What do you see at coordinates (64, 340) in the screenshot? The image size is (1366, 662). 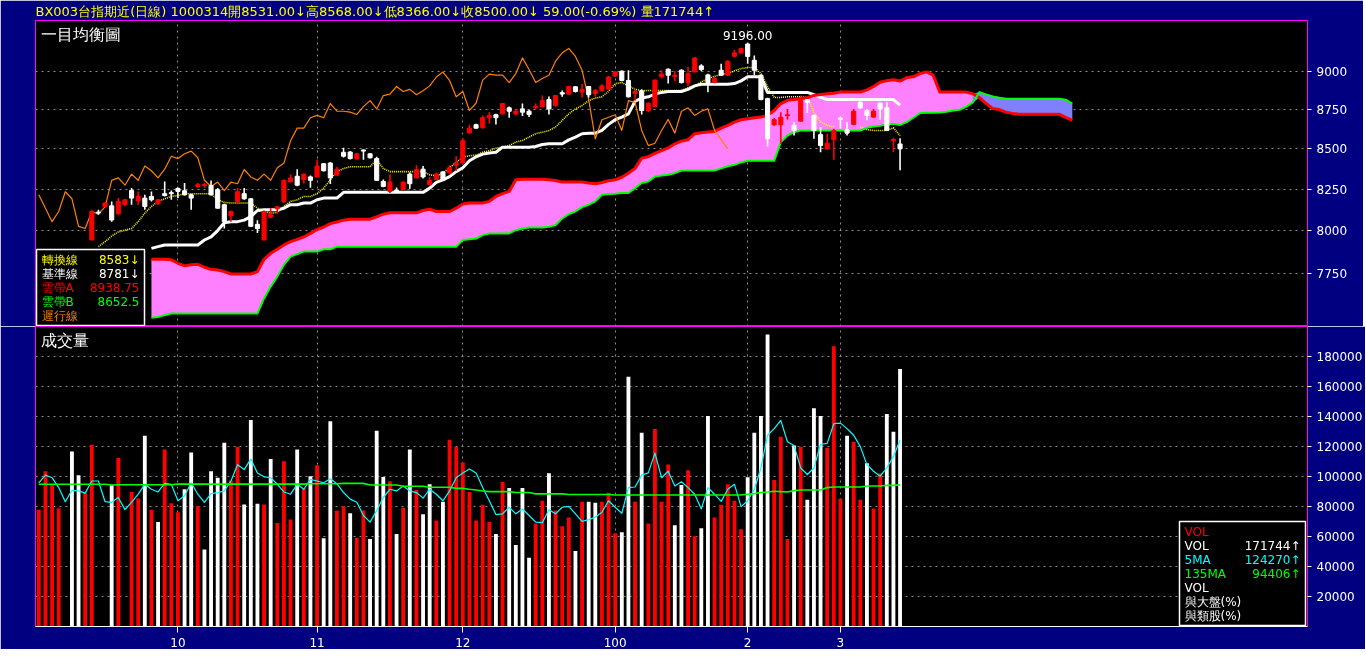 I see `chart-title: 成交量` at bounding box center [64, 340].